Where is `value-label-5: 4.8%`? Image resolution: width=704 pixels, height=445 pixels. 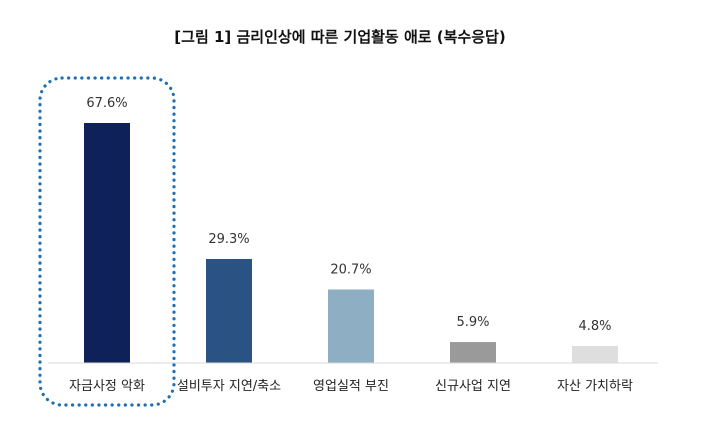
value-label-5: 4.8% is located at coordinates (594, 326).